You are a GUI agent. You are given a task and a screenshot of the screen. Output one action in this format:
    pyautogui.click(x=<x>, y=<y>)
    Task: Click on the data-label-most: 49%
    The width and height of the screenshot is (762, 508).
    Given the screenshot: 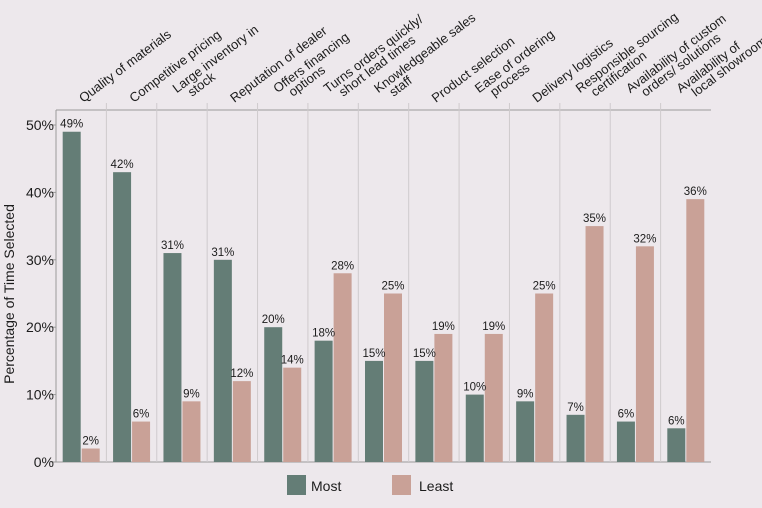 What is the action you would take?
    pyautogui.click(x=71, y=125)
    